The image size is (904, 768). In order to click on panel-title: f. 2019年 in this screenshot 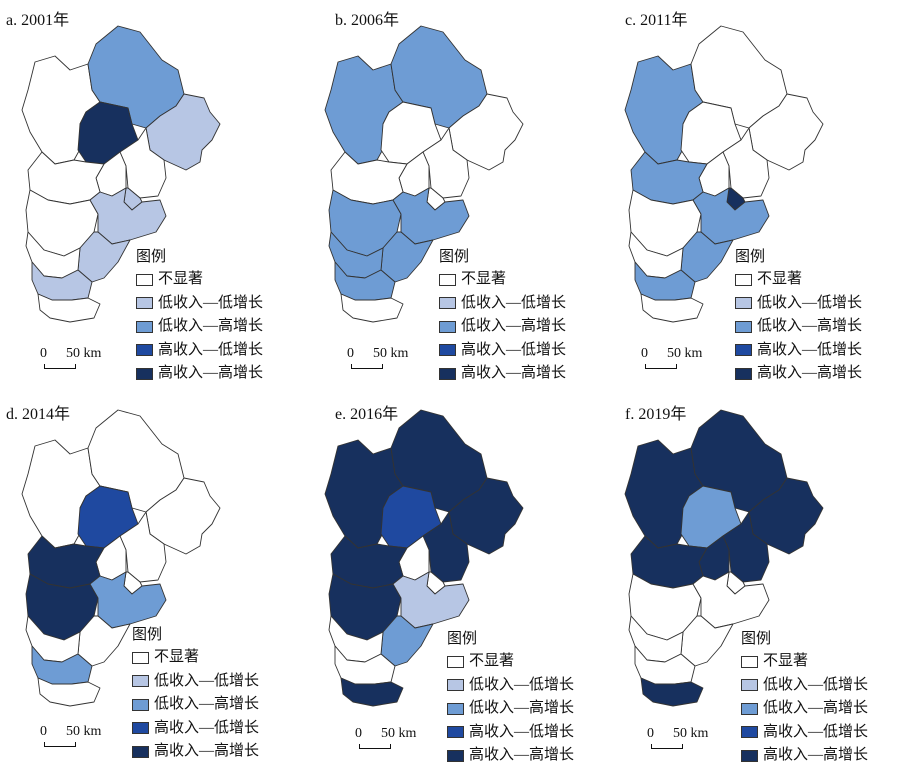, I will do `click(656, 414)`.